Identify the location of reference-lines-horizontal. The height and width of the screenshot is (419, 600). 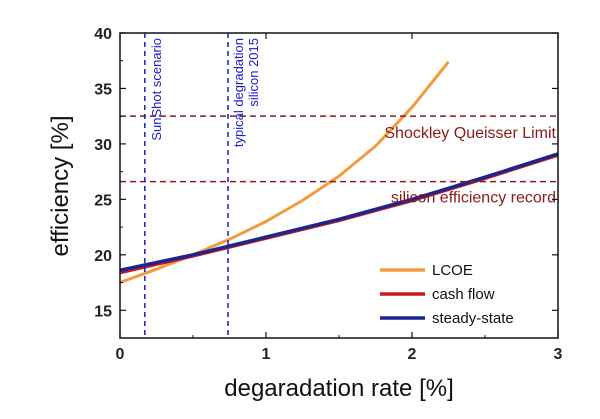
(339, 149).